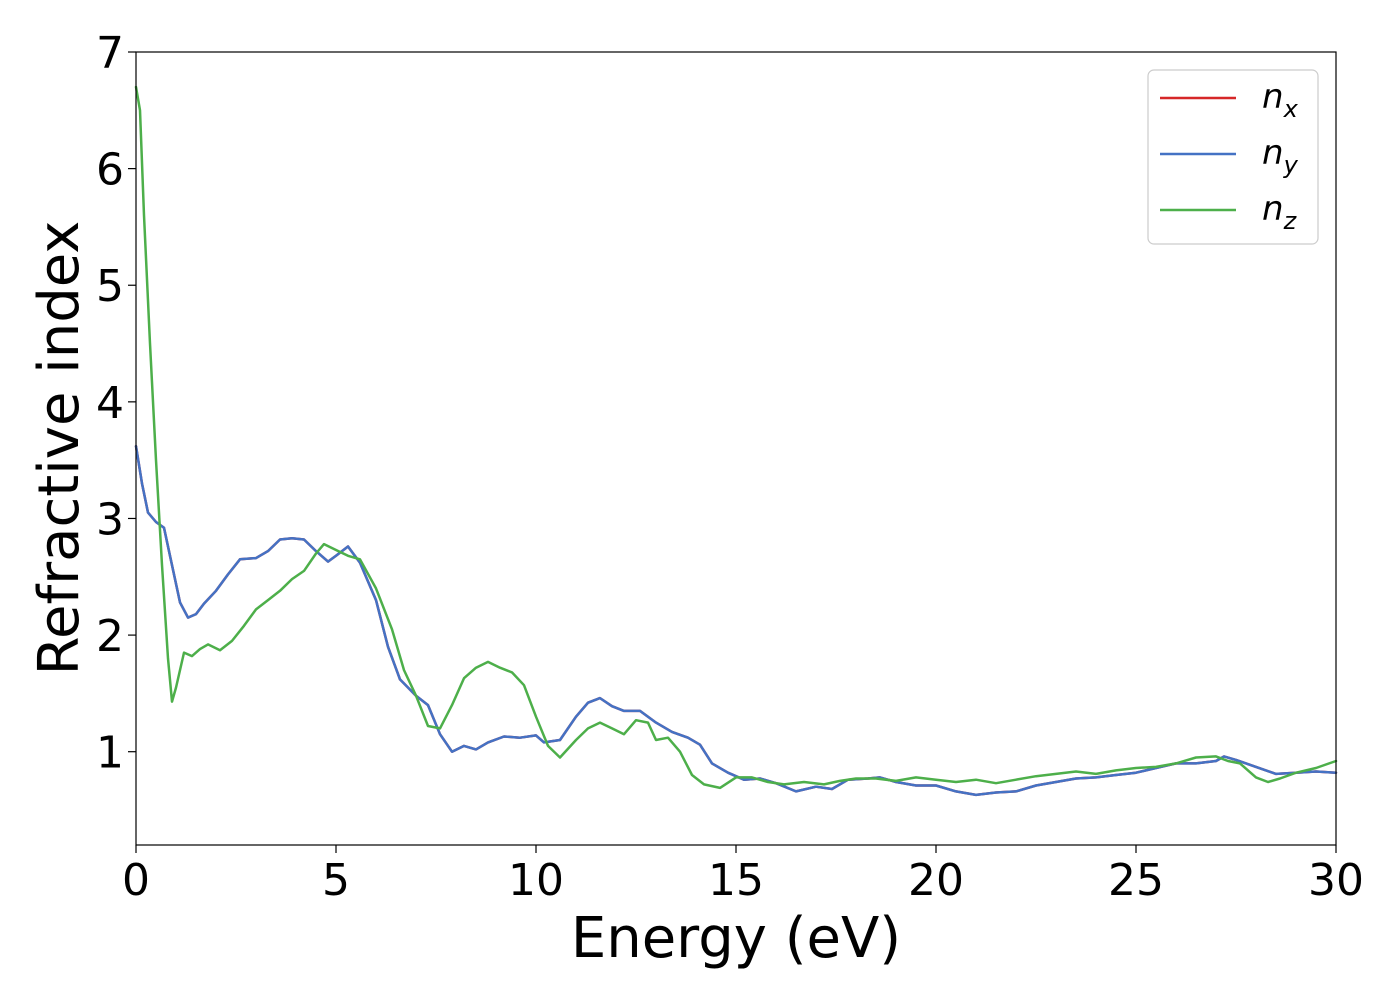 The height and width of the screenshot is (1000, 1400). Describe the element at coordinates (59, 448) in the screenshot. I see `y-axis-title: Refractive index` at that location.